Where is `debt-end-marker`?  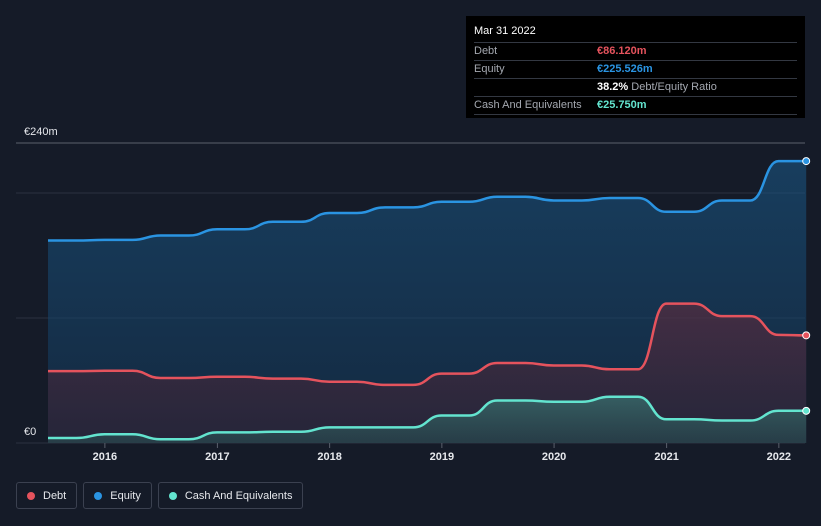
debt-end-marker is located at coordinates (806, 335).